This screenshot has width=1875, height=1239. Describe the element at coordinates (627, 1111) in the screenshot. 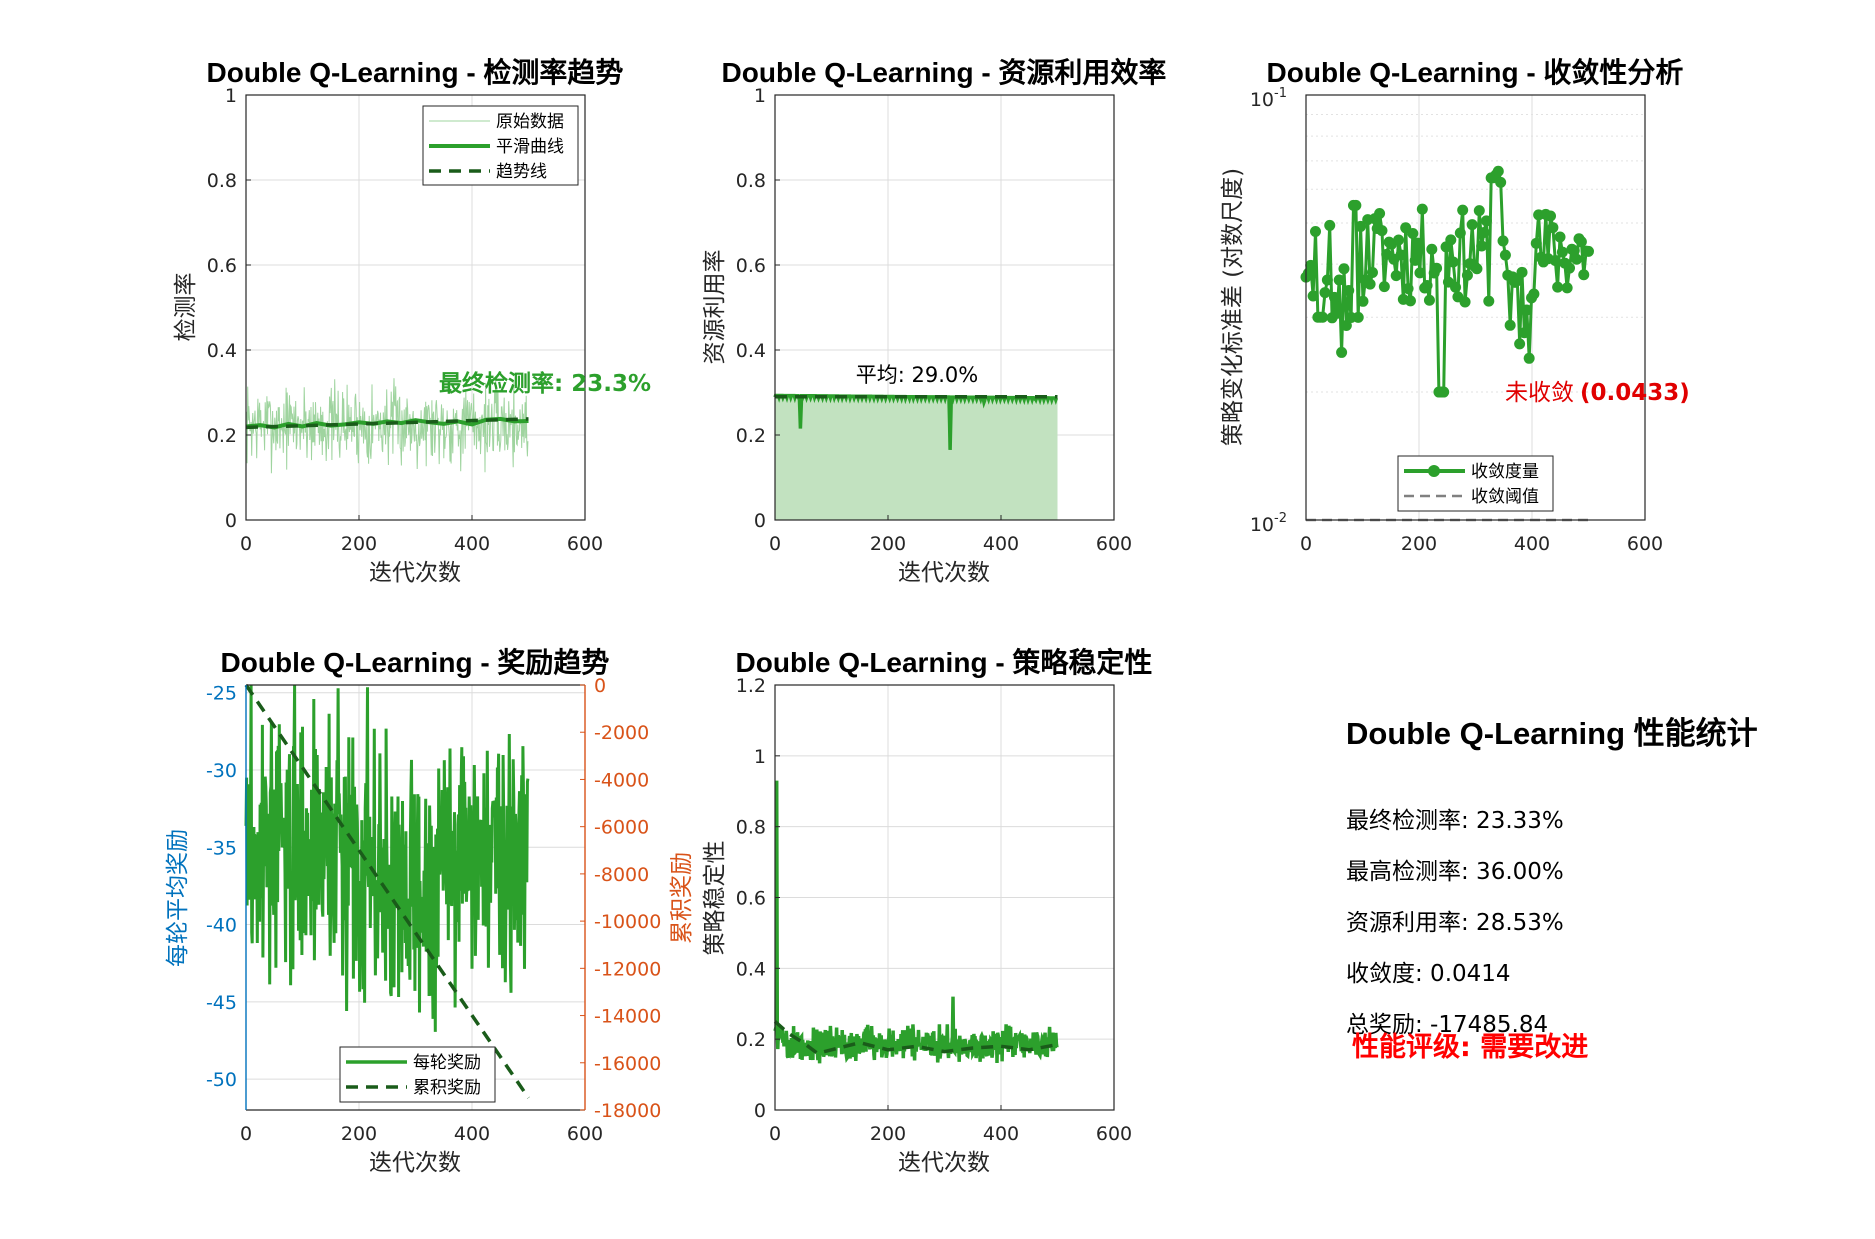

I see `y-tick-label-right: -18000` at that location.